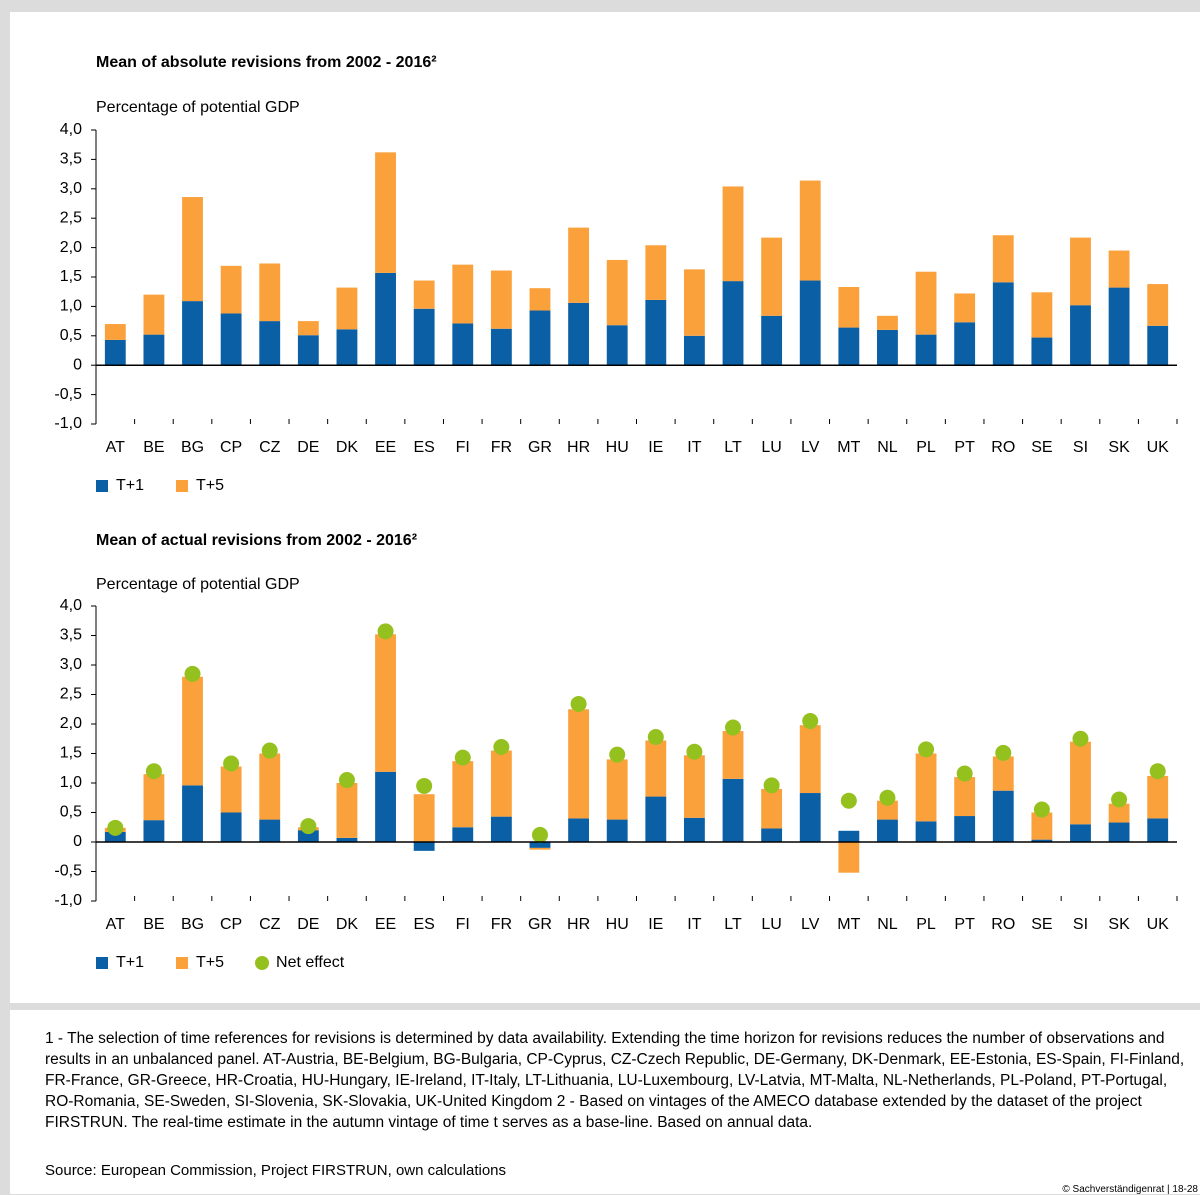 The image size is (1200, 1195). Describe the element at coordinates (1119, 447) in the screenshot. I see `x-tick-label: SK` at that location.